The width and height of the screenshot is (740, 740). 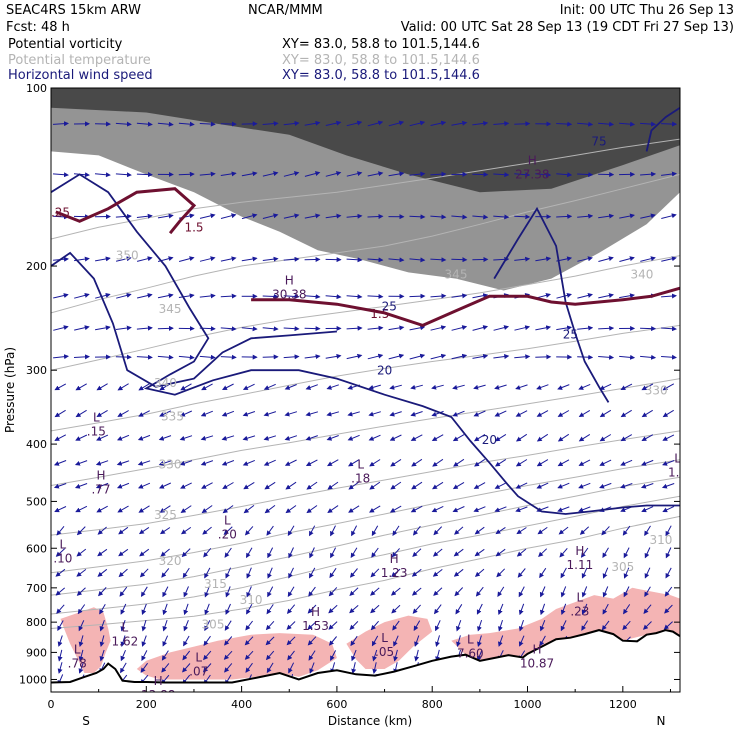 I want to click on extremum-value-17: 13.88, so click(x=158, y=695).